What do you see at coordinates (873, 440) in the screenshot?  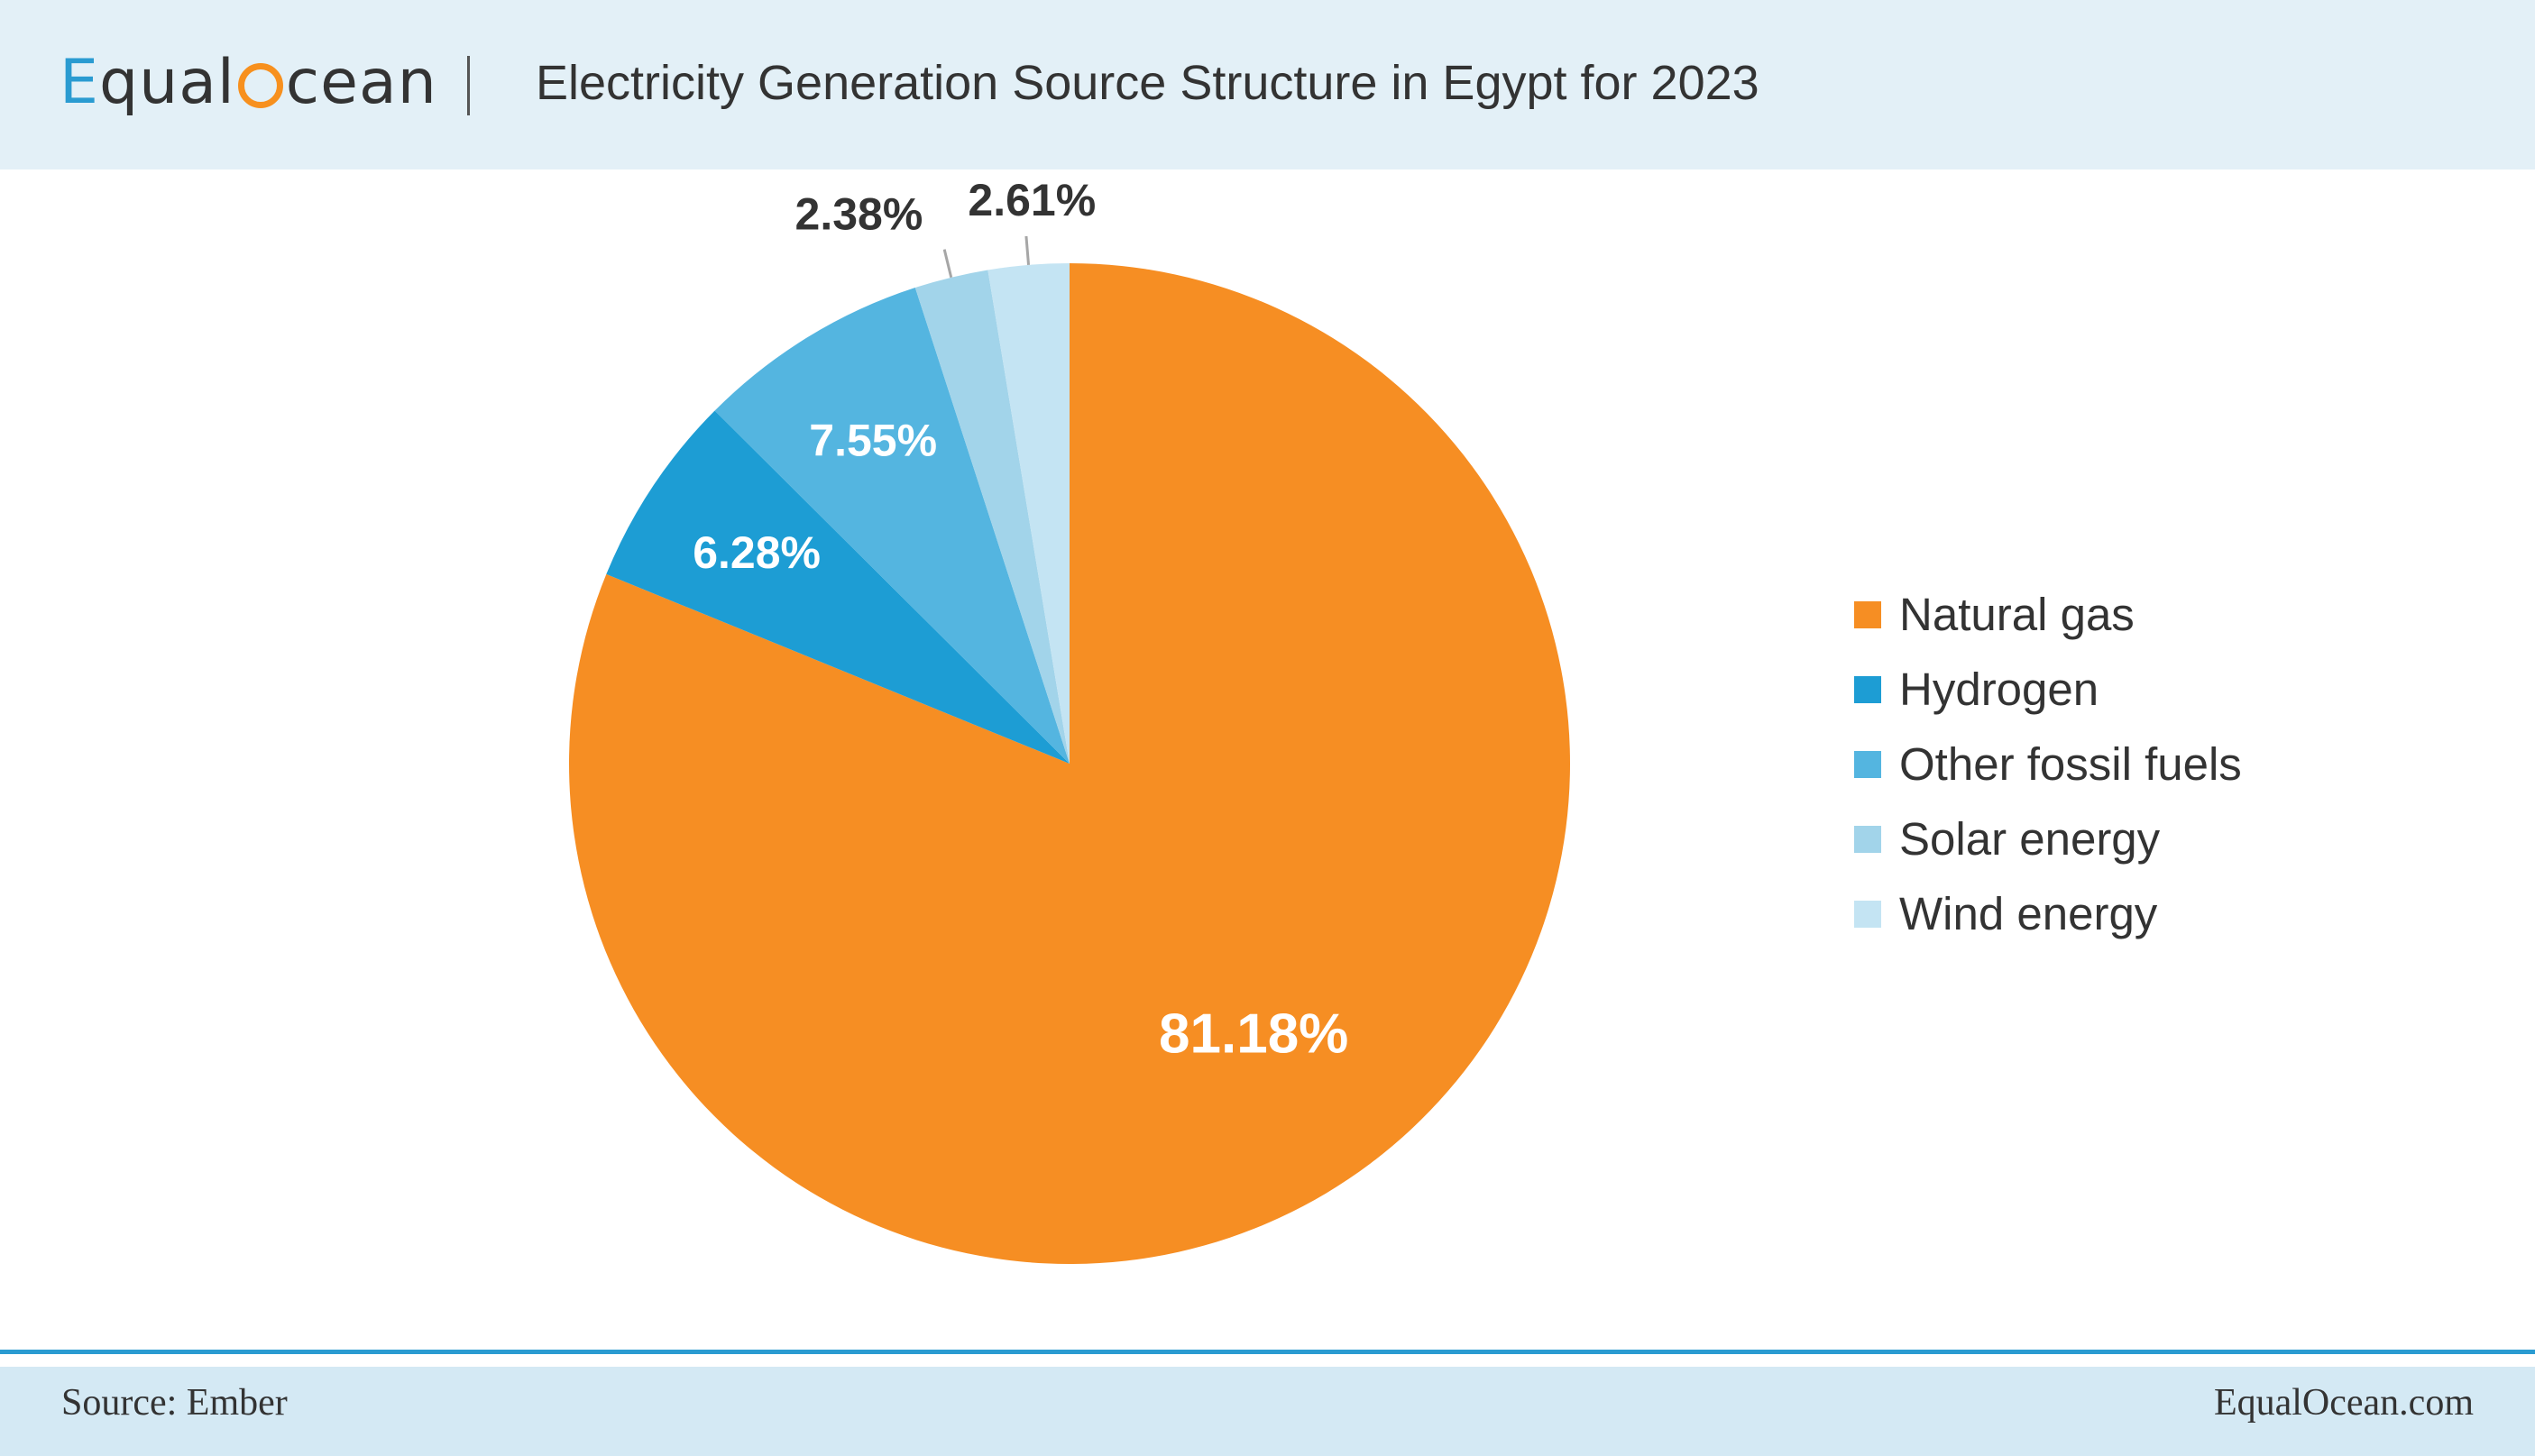 I see `data-label-other-fossil-fuels: 7.55%` at bounding box center [873, 440].